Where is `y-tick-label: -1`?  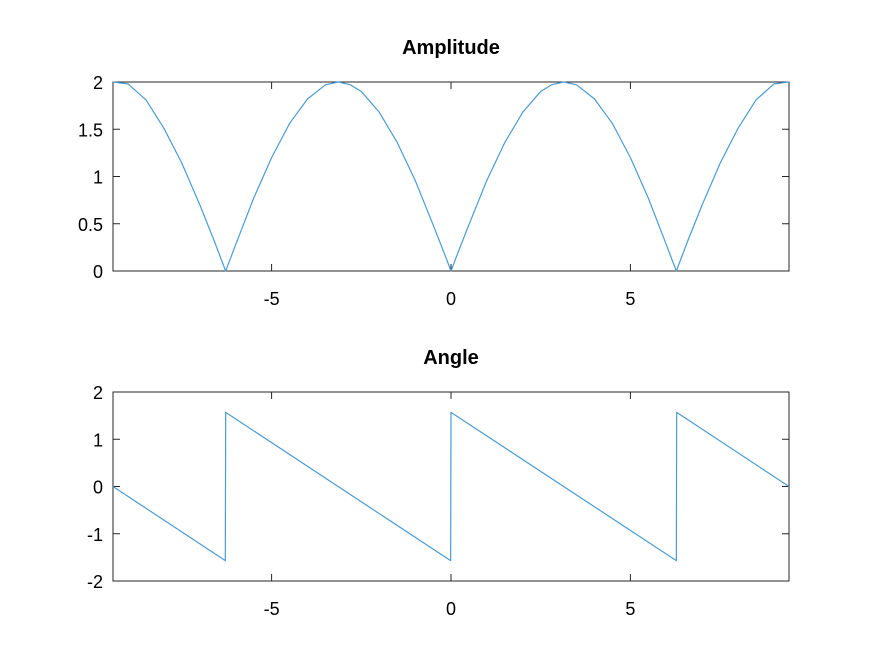 y-tick-label: -1 is located at coordinates (95, 535).